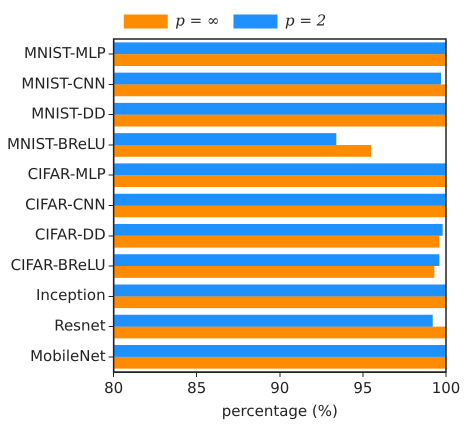 This screenshot has height=425, width=464. Describe the element at coordinates (446, 387) in the screenshot. I see `x-tick-label: 100` at that location.